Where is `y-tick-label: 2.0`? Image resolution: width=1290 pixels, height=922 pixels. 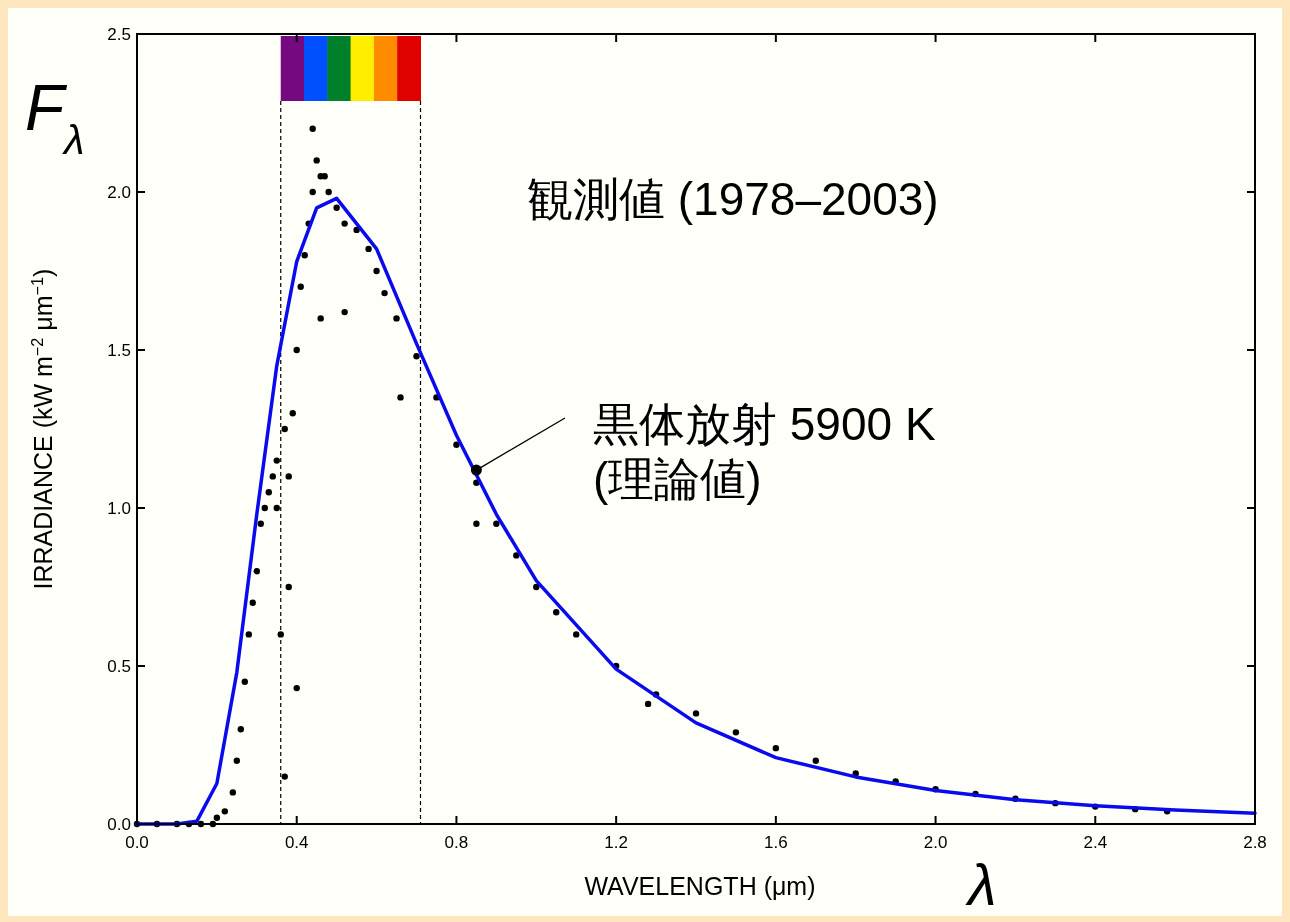
y-tick-label: 2.0 is located at coordinates (119, 192).